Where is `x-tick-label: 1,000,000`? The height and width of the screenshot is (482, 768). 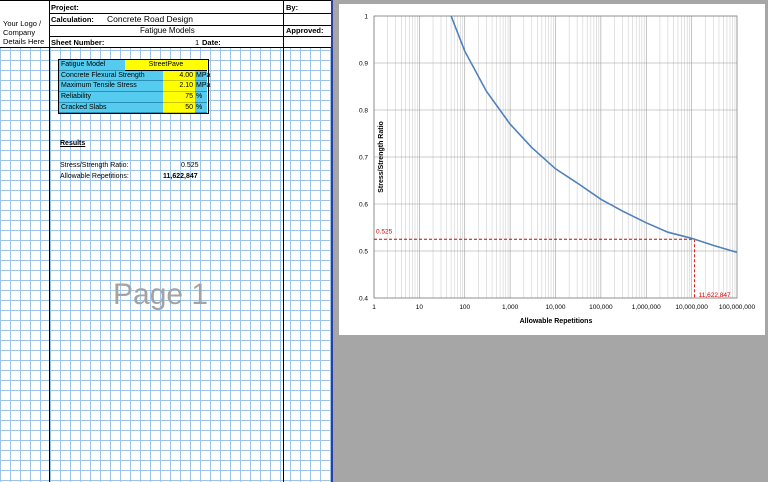
x-tick-label: 1,000,000 is located at coordinates (646, 307).